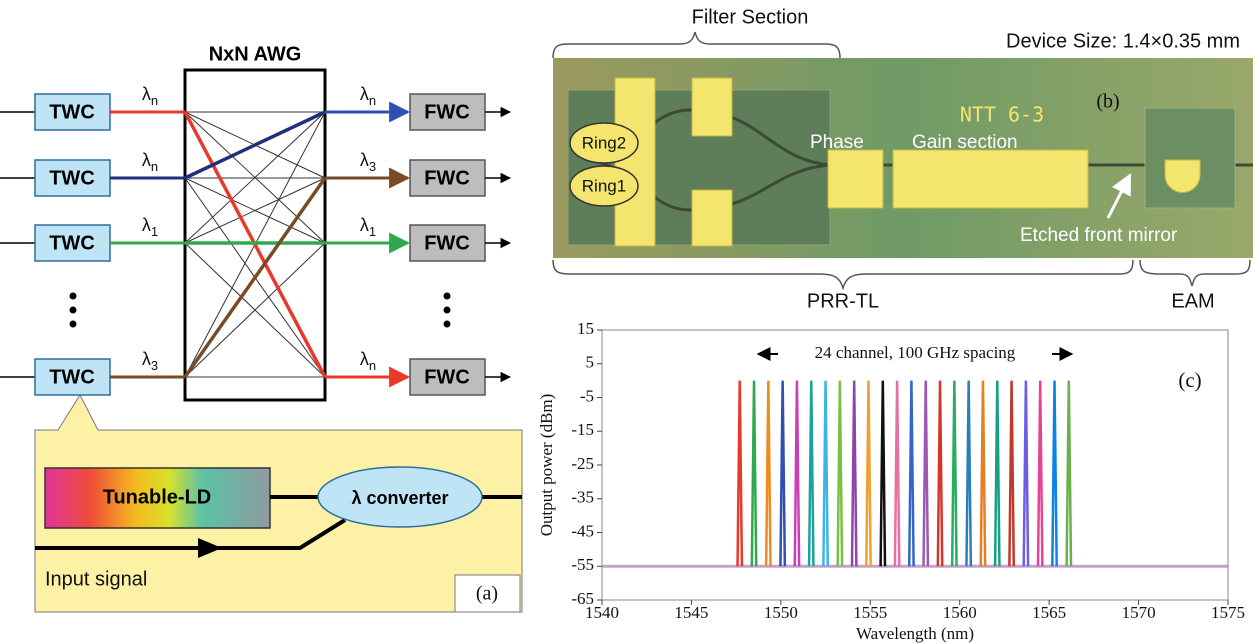 Image resolution: width=1260 pixels, height=644 pixels. I want to click on panel-tag, so click(487, 593).